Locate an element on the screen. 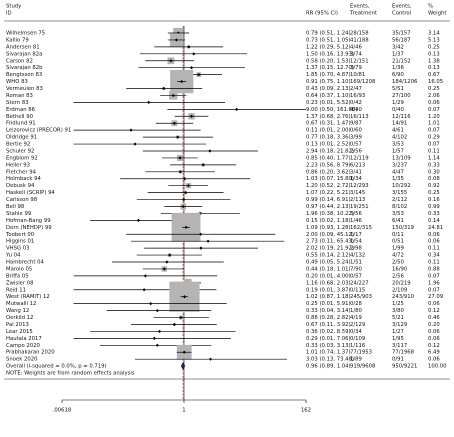 This screenshot has height=437, width=454. control-label: 3/155 is located at coordinates (399, 193).